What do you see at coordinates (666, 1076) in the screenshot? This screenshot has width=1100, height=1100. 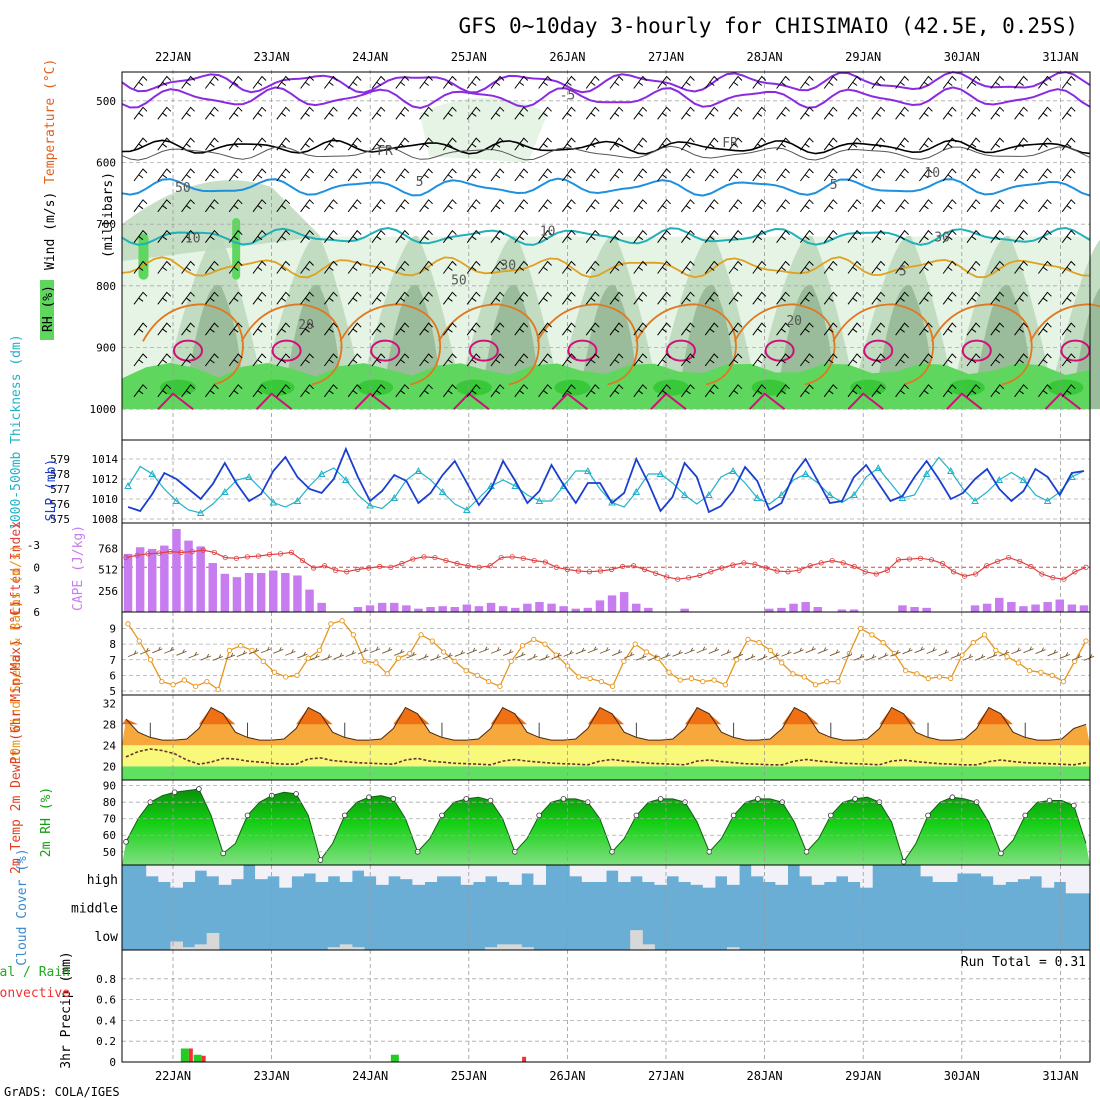 I see `date-label-bottom: 27JAN` at bounding box center [666, 1076].